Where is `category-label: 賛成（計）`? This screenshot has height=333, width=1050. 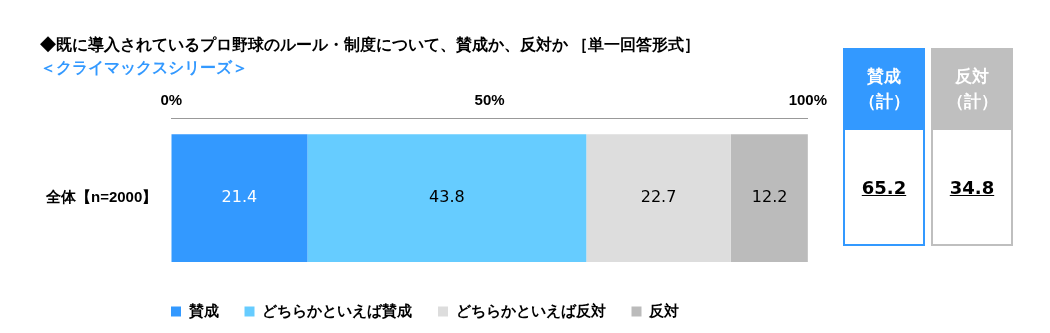 category-label: 賛成（計） is located at coordinates (884, 89).